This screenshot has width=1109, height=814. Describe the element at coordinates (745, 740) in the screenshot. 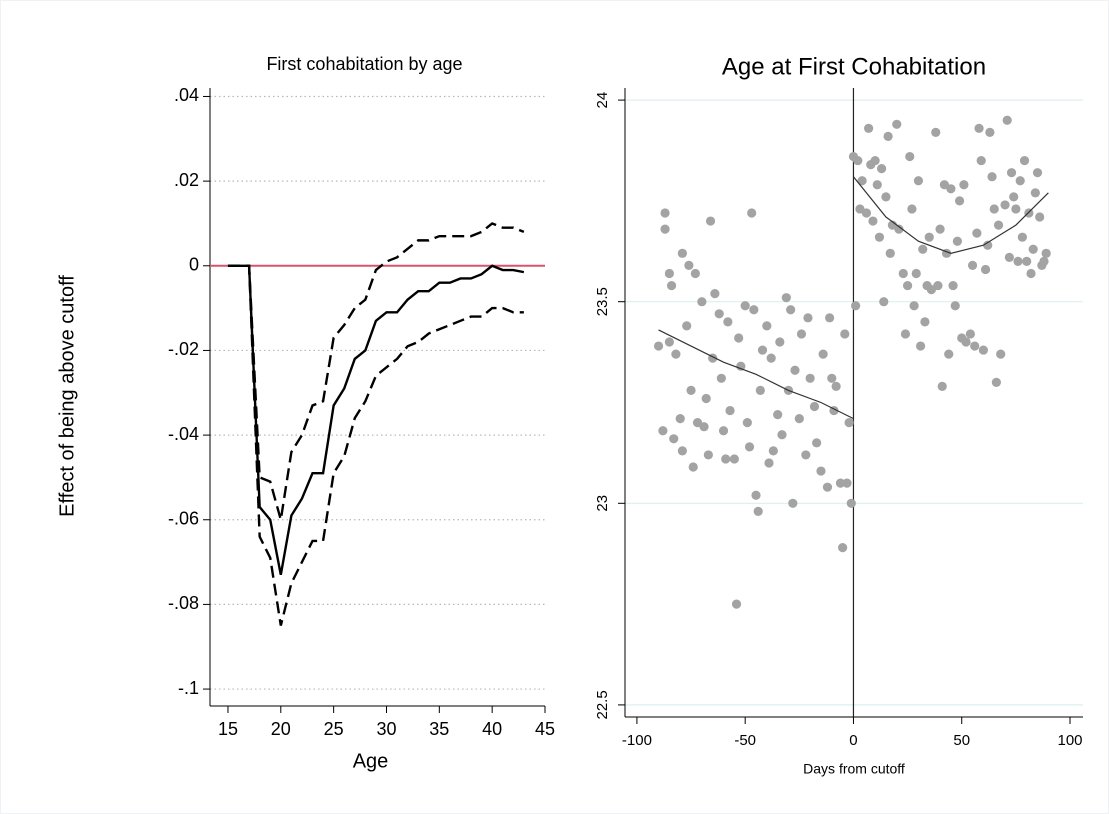

I see `x-tick-label: -50` at that location.